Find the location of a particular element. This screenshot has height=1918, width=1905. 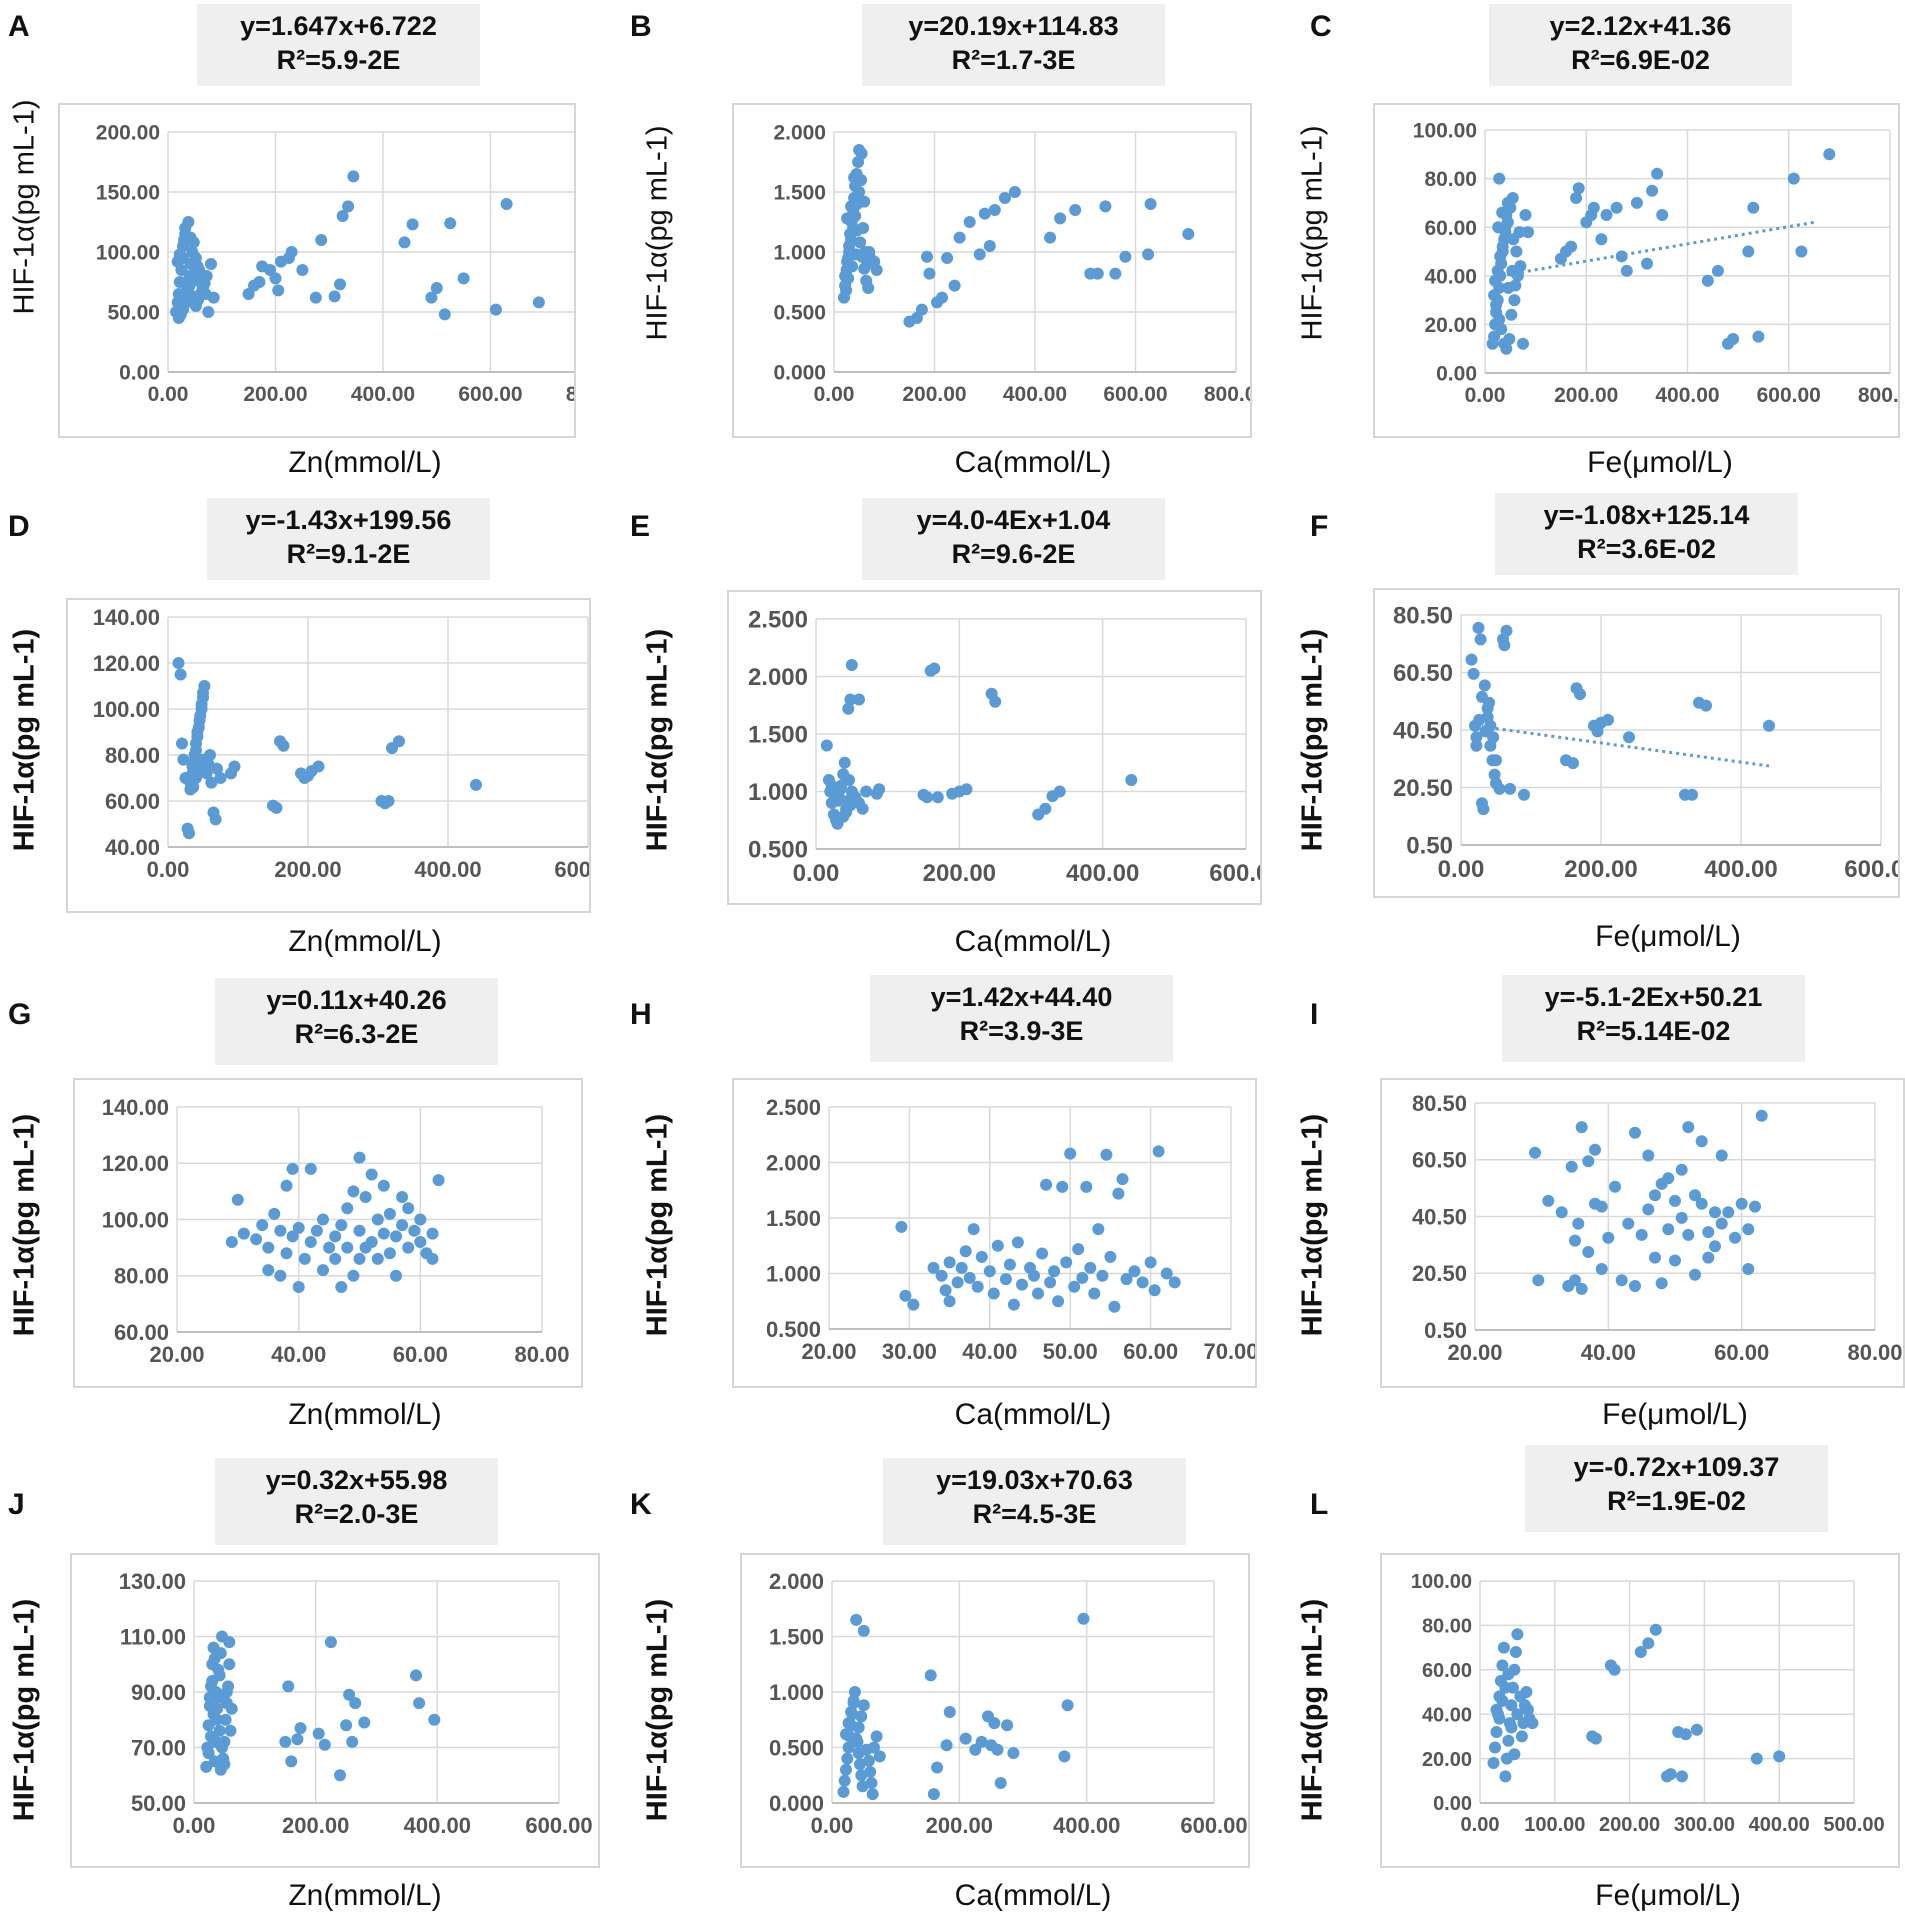

y-tick-label: 120.00 is located at coordinates (135, 1163).